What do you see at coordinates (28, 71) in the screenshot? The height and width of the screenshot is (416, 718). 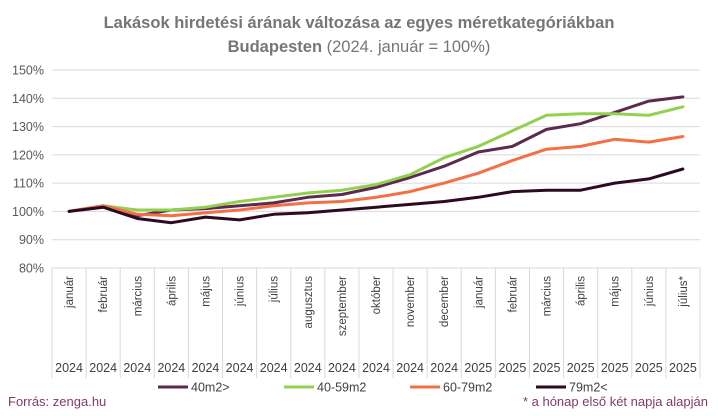 I see `y-tick-label: 150%` at bounding box center [28, 71].